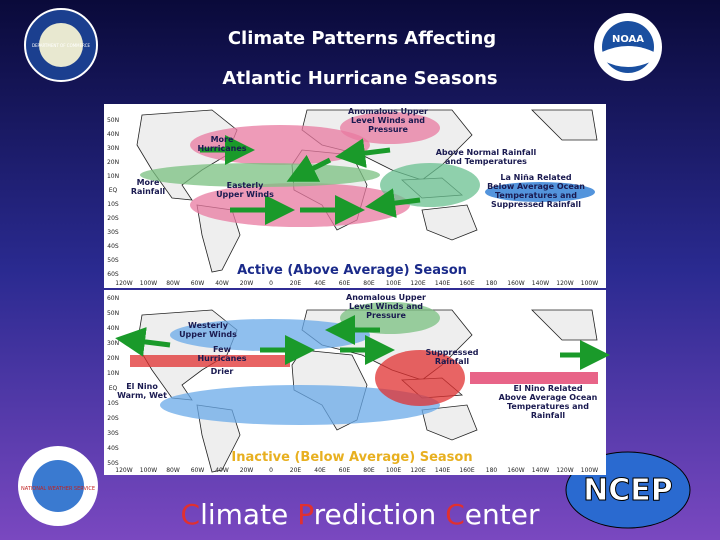 This screenshot has height=544, width=720. What do you see at coordinates (362, 38) in the screenshot?
I see `title-line: Climate Patterns Affecting` at bounding box center [362, 38].